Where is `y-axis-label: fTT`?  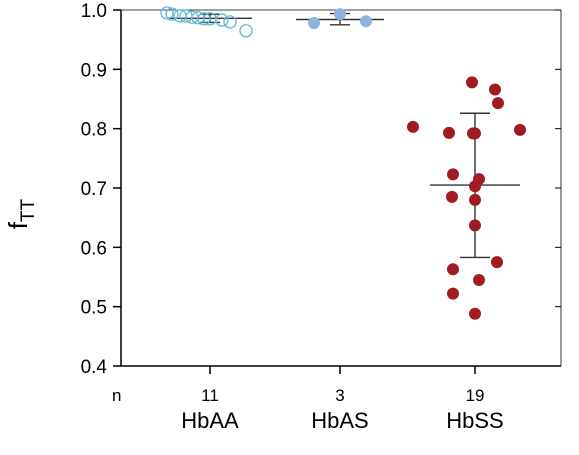
y-axis-label: fTT is located at coordinates (21, 213).